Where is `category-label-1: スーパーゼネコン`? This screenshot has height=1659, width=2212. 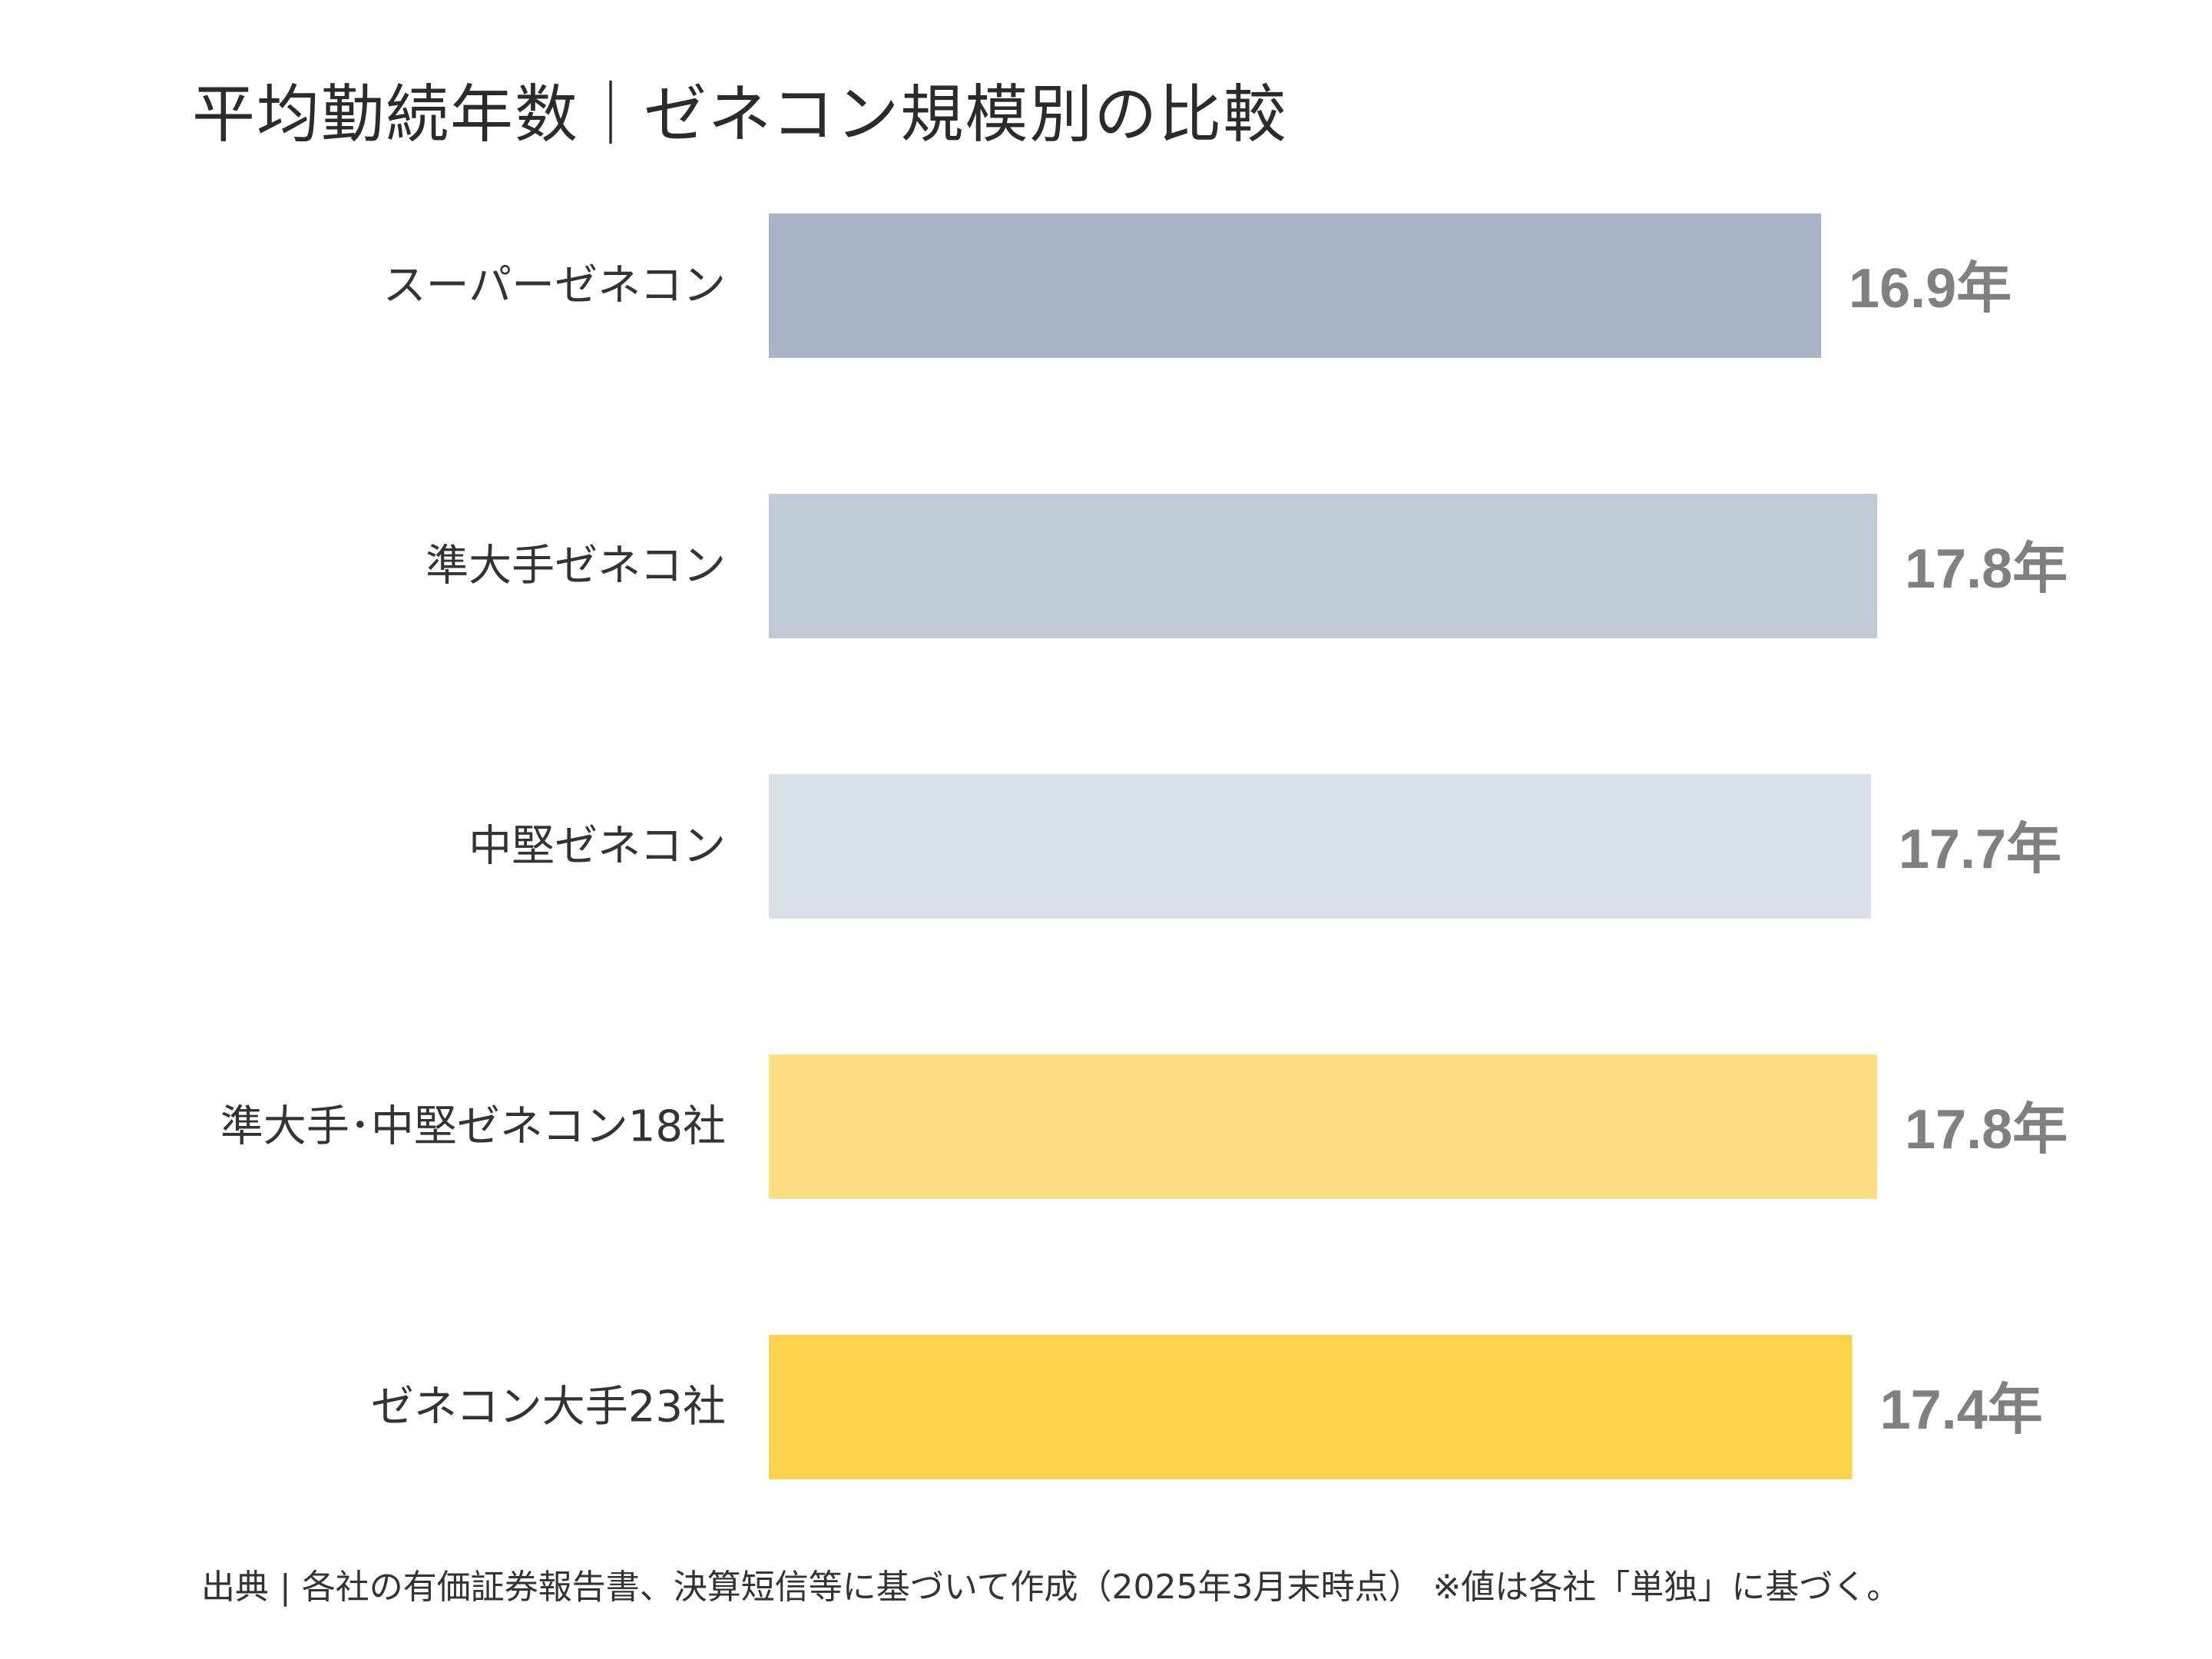
category-label-1: スーパーゼネコン is located at coordinates (554, 286).